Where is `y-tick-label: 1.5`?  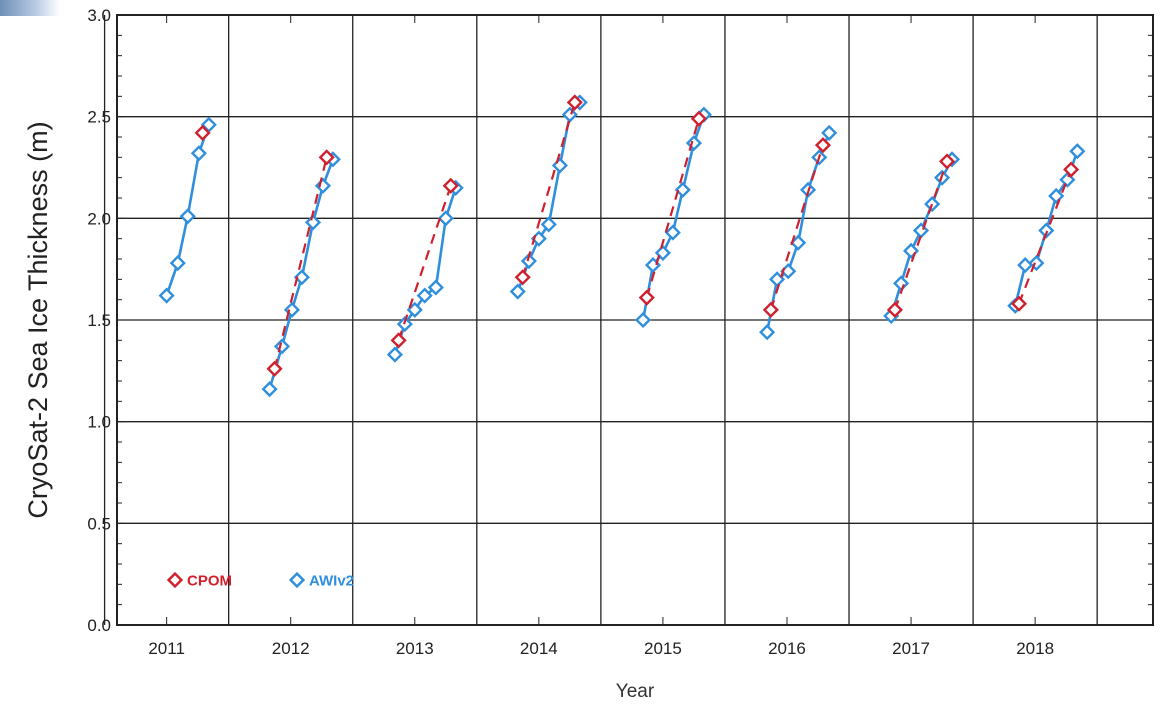
y-tick-label: 1.5 is located at coordinates (99, 320).